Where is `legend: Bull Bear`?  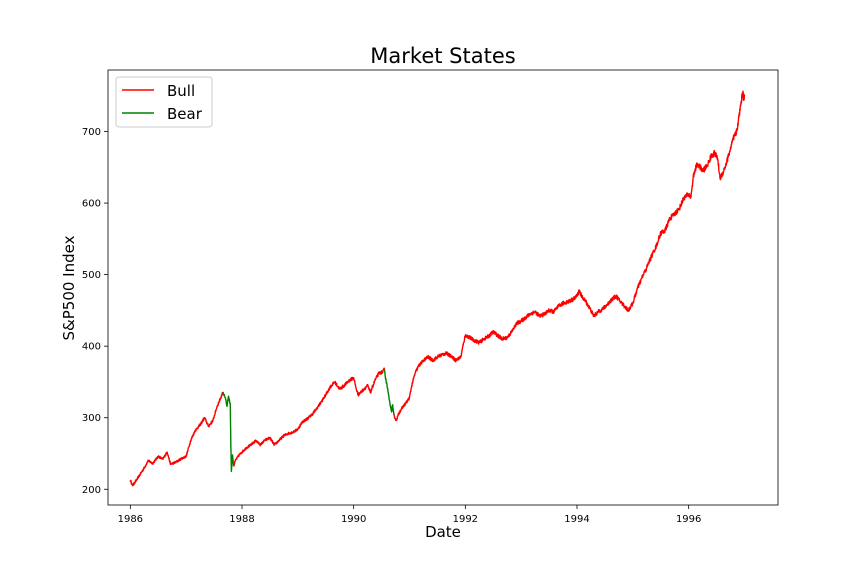
legend: Bull Bear is located at coordinates (164, 102).